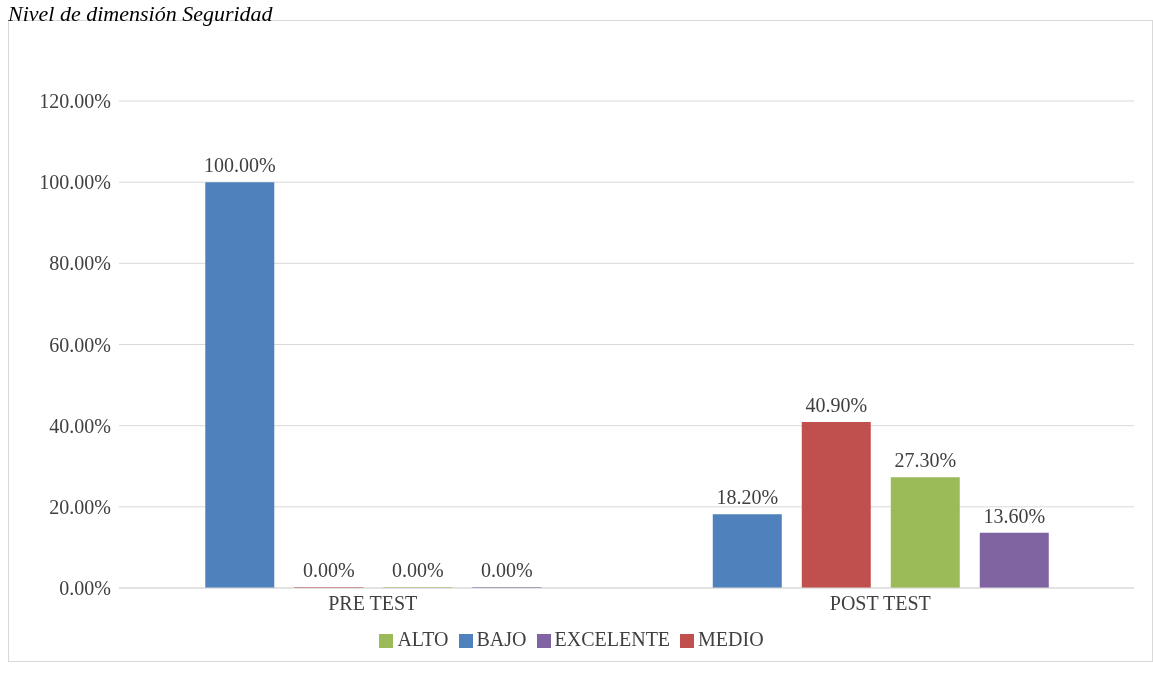  Describe the element at coordinates (141, 13) in the screenshot. I see `chart-title: Nivel de dimensión Seguridad` at that location.